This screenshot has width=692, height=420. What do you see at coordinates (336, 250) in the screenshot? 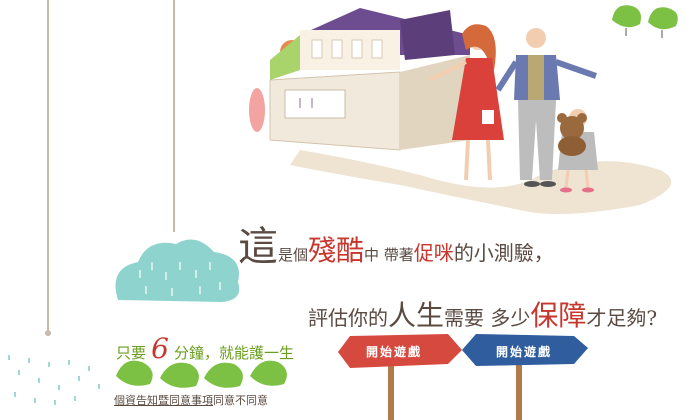
I see `headline-highlight: 殘酷` at bounding box center [336, 250].